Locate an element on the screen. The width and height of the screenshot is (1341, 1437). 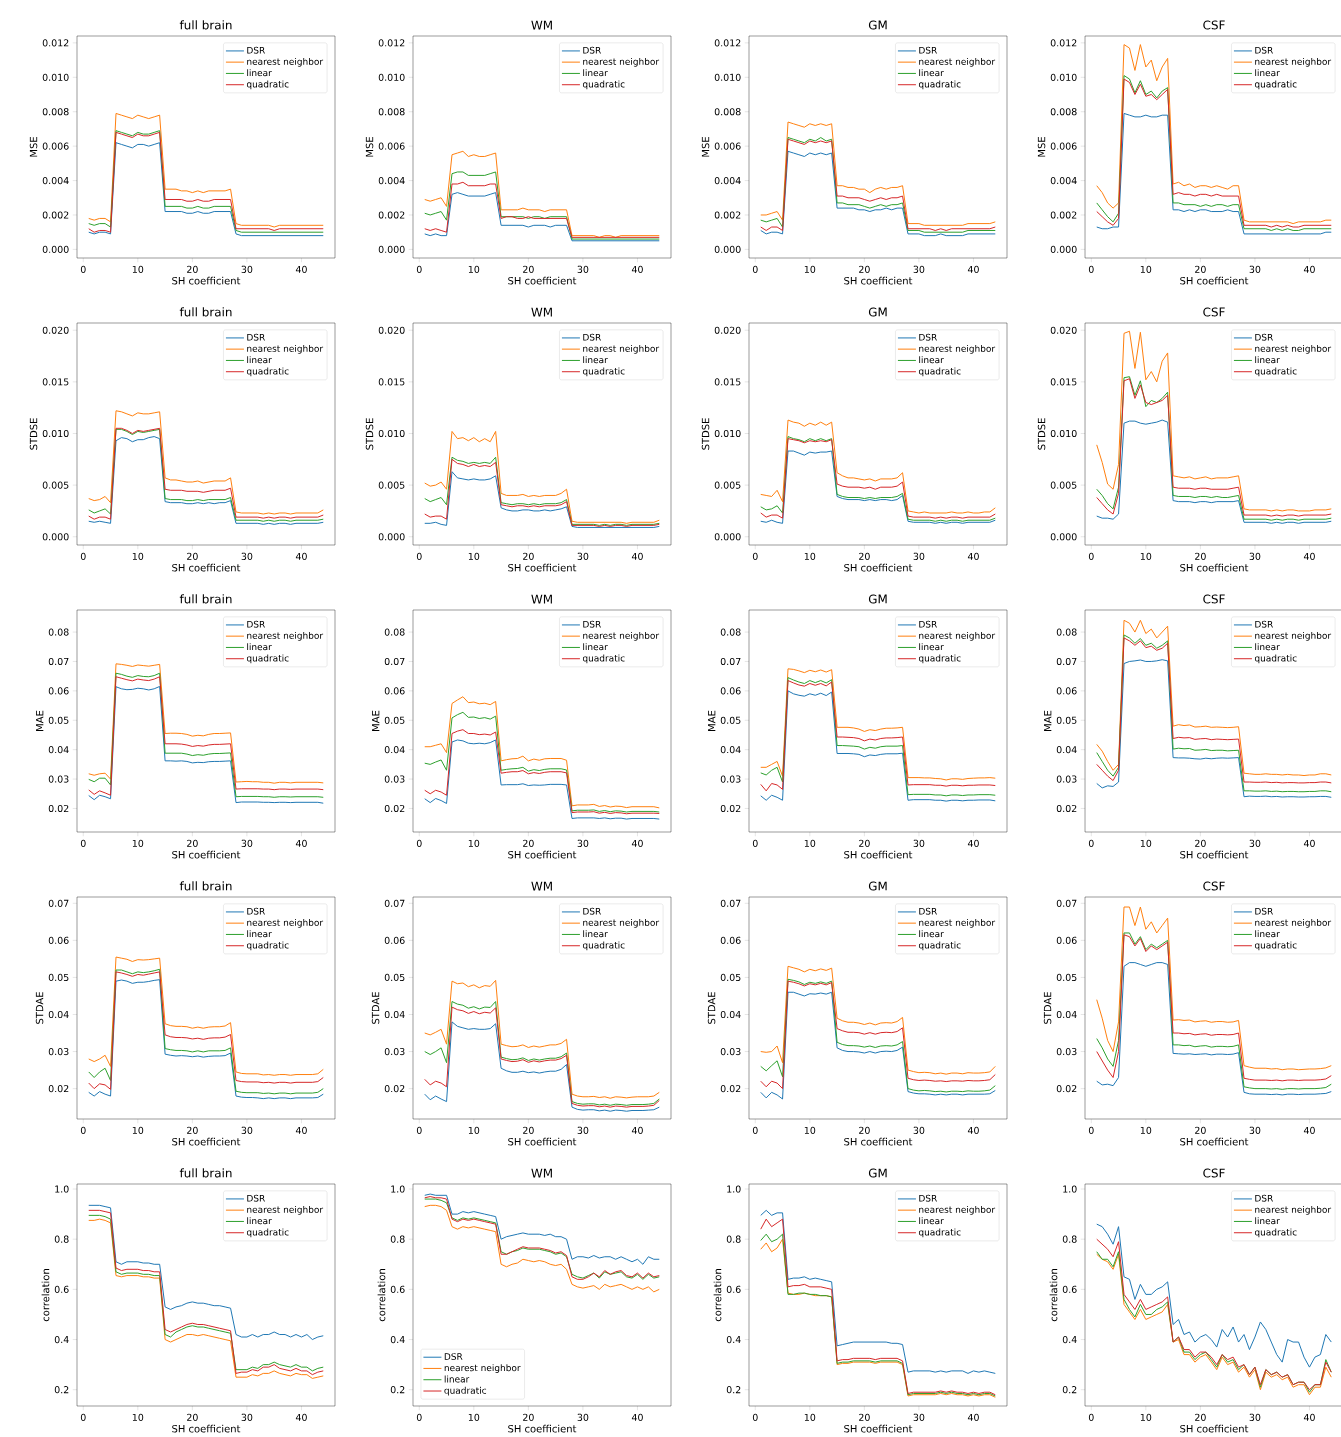
y-tick-label: 0.006 is located at coordinates (1063, 146).